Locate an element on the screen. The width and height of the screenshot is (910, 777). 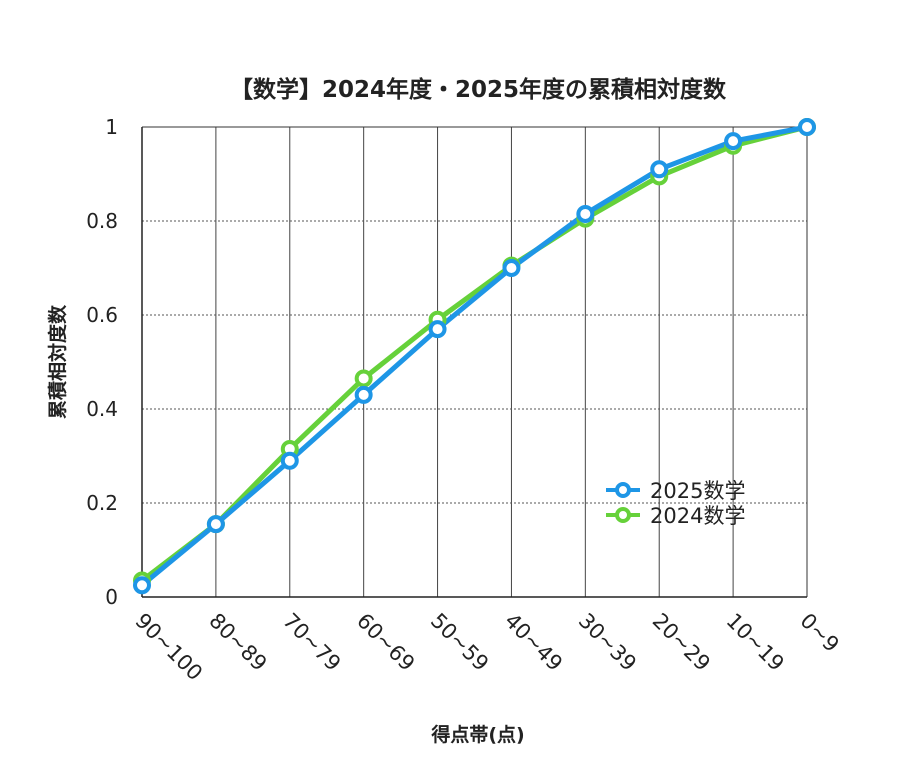
legend-marker-2025 is located at coordinates (623, 490).